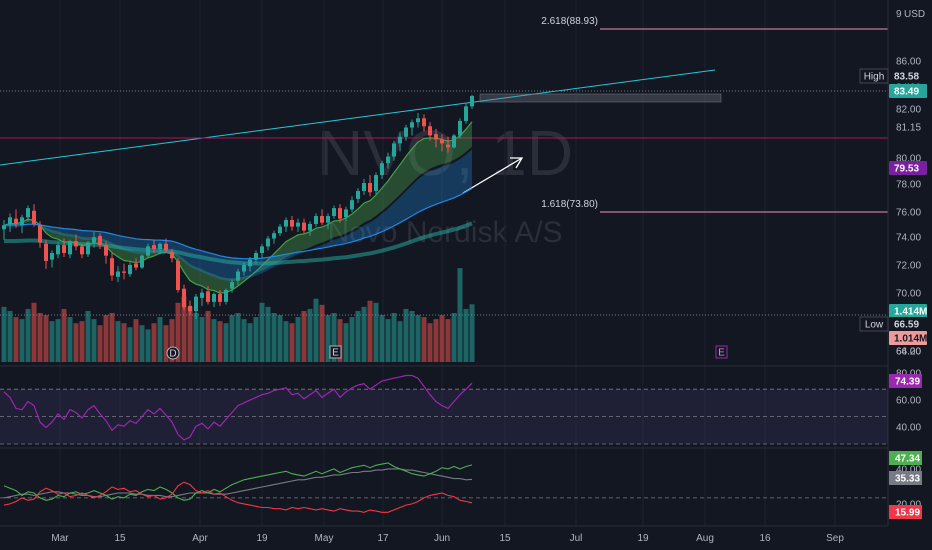 The height and width of the screenshot is (550, 932). Describe the element at coordinates (908, 213) in the screenshot. I see `price-tick: 76.00` at that location.